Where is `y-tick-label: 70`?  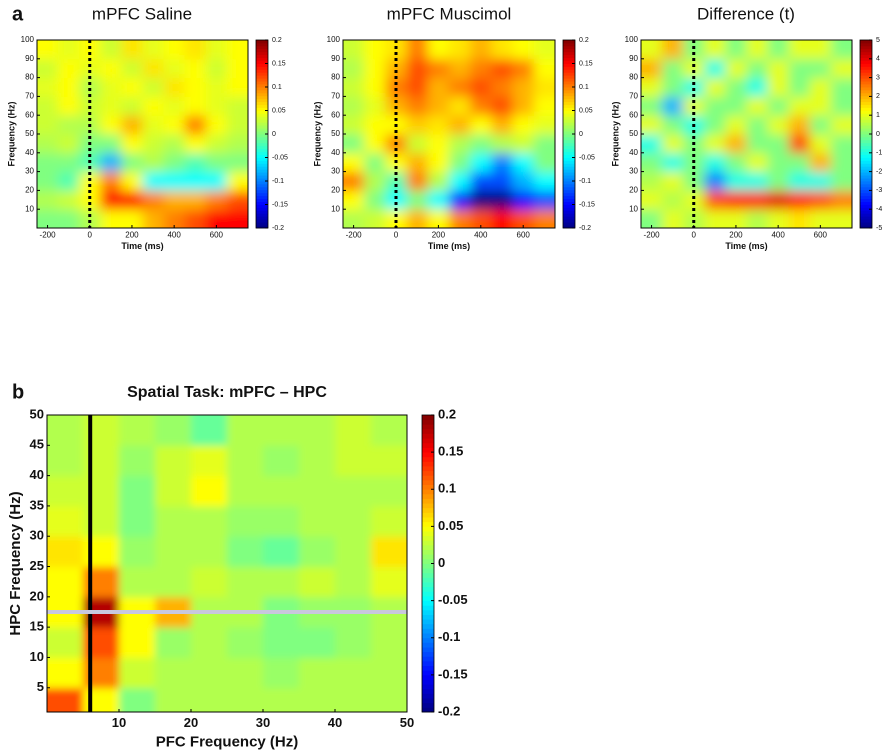 y-tick-label: 70 is located at coordinates (29, 96).